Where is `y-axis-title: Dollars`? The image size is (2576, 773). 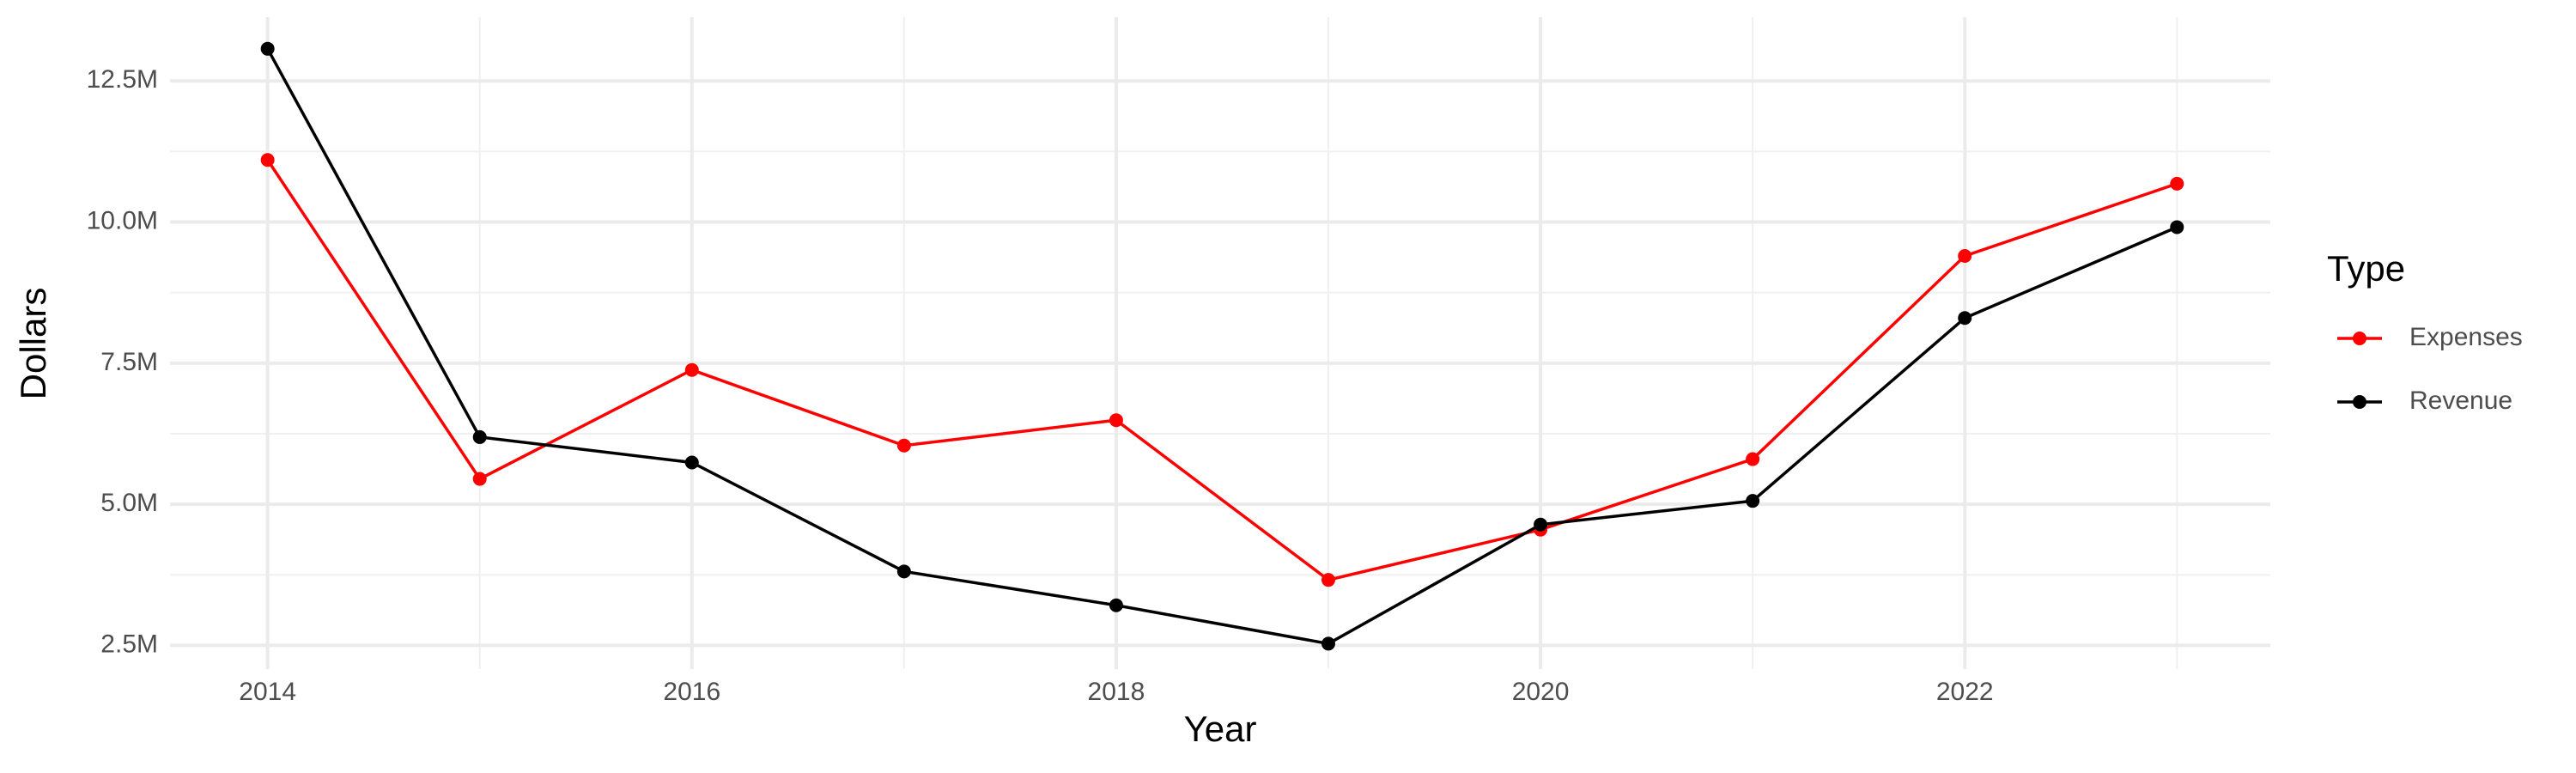
y-axis-title: Dollars is located at coordinates (33, 344).